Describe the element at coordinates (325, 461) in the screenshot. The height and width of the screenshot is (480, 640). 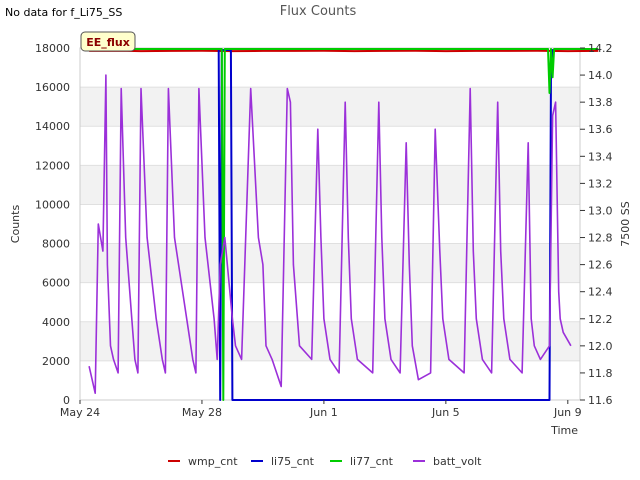
I see `legend: wmp_cnt li75_cnt li77_cnt batt_volt` at that location.